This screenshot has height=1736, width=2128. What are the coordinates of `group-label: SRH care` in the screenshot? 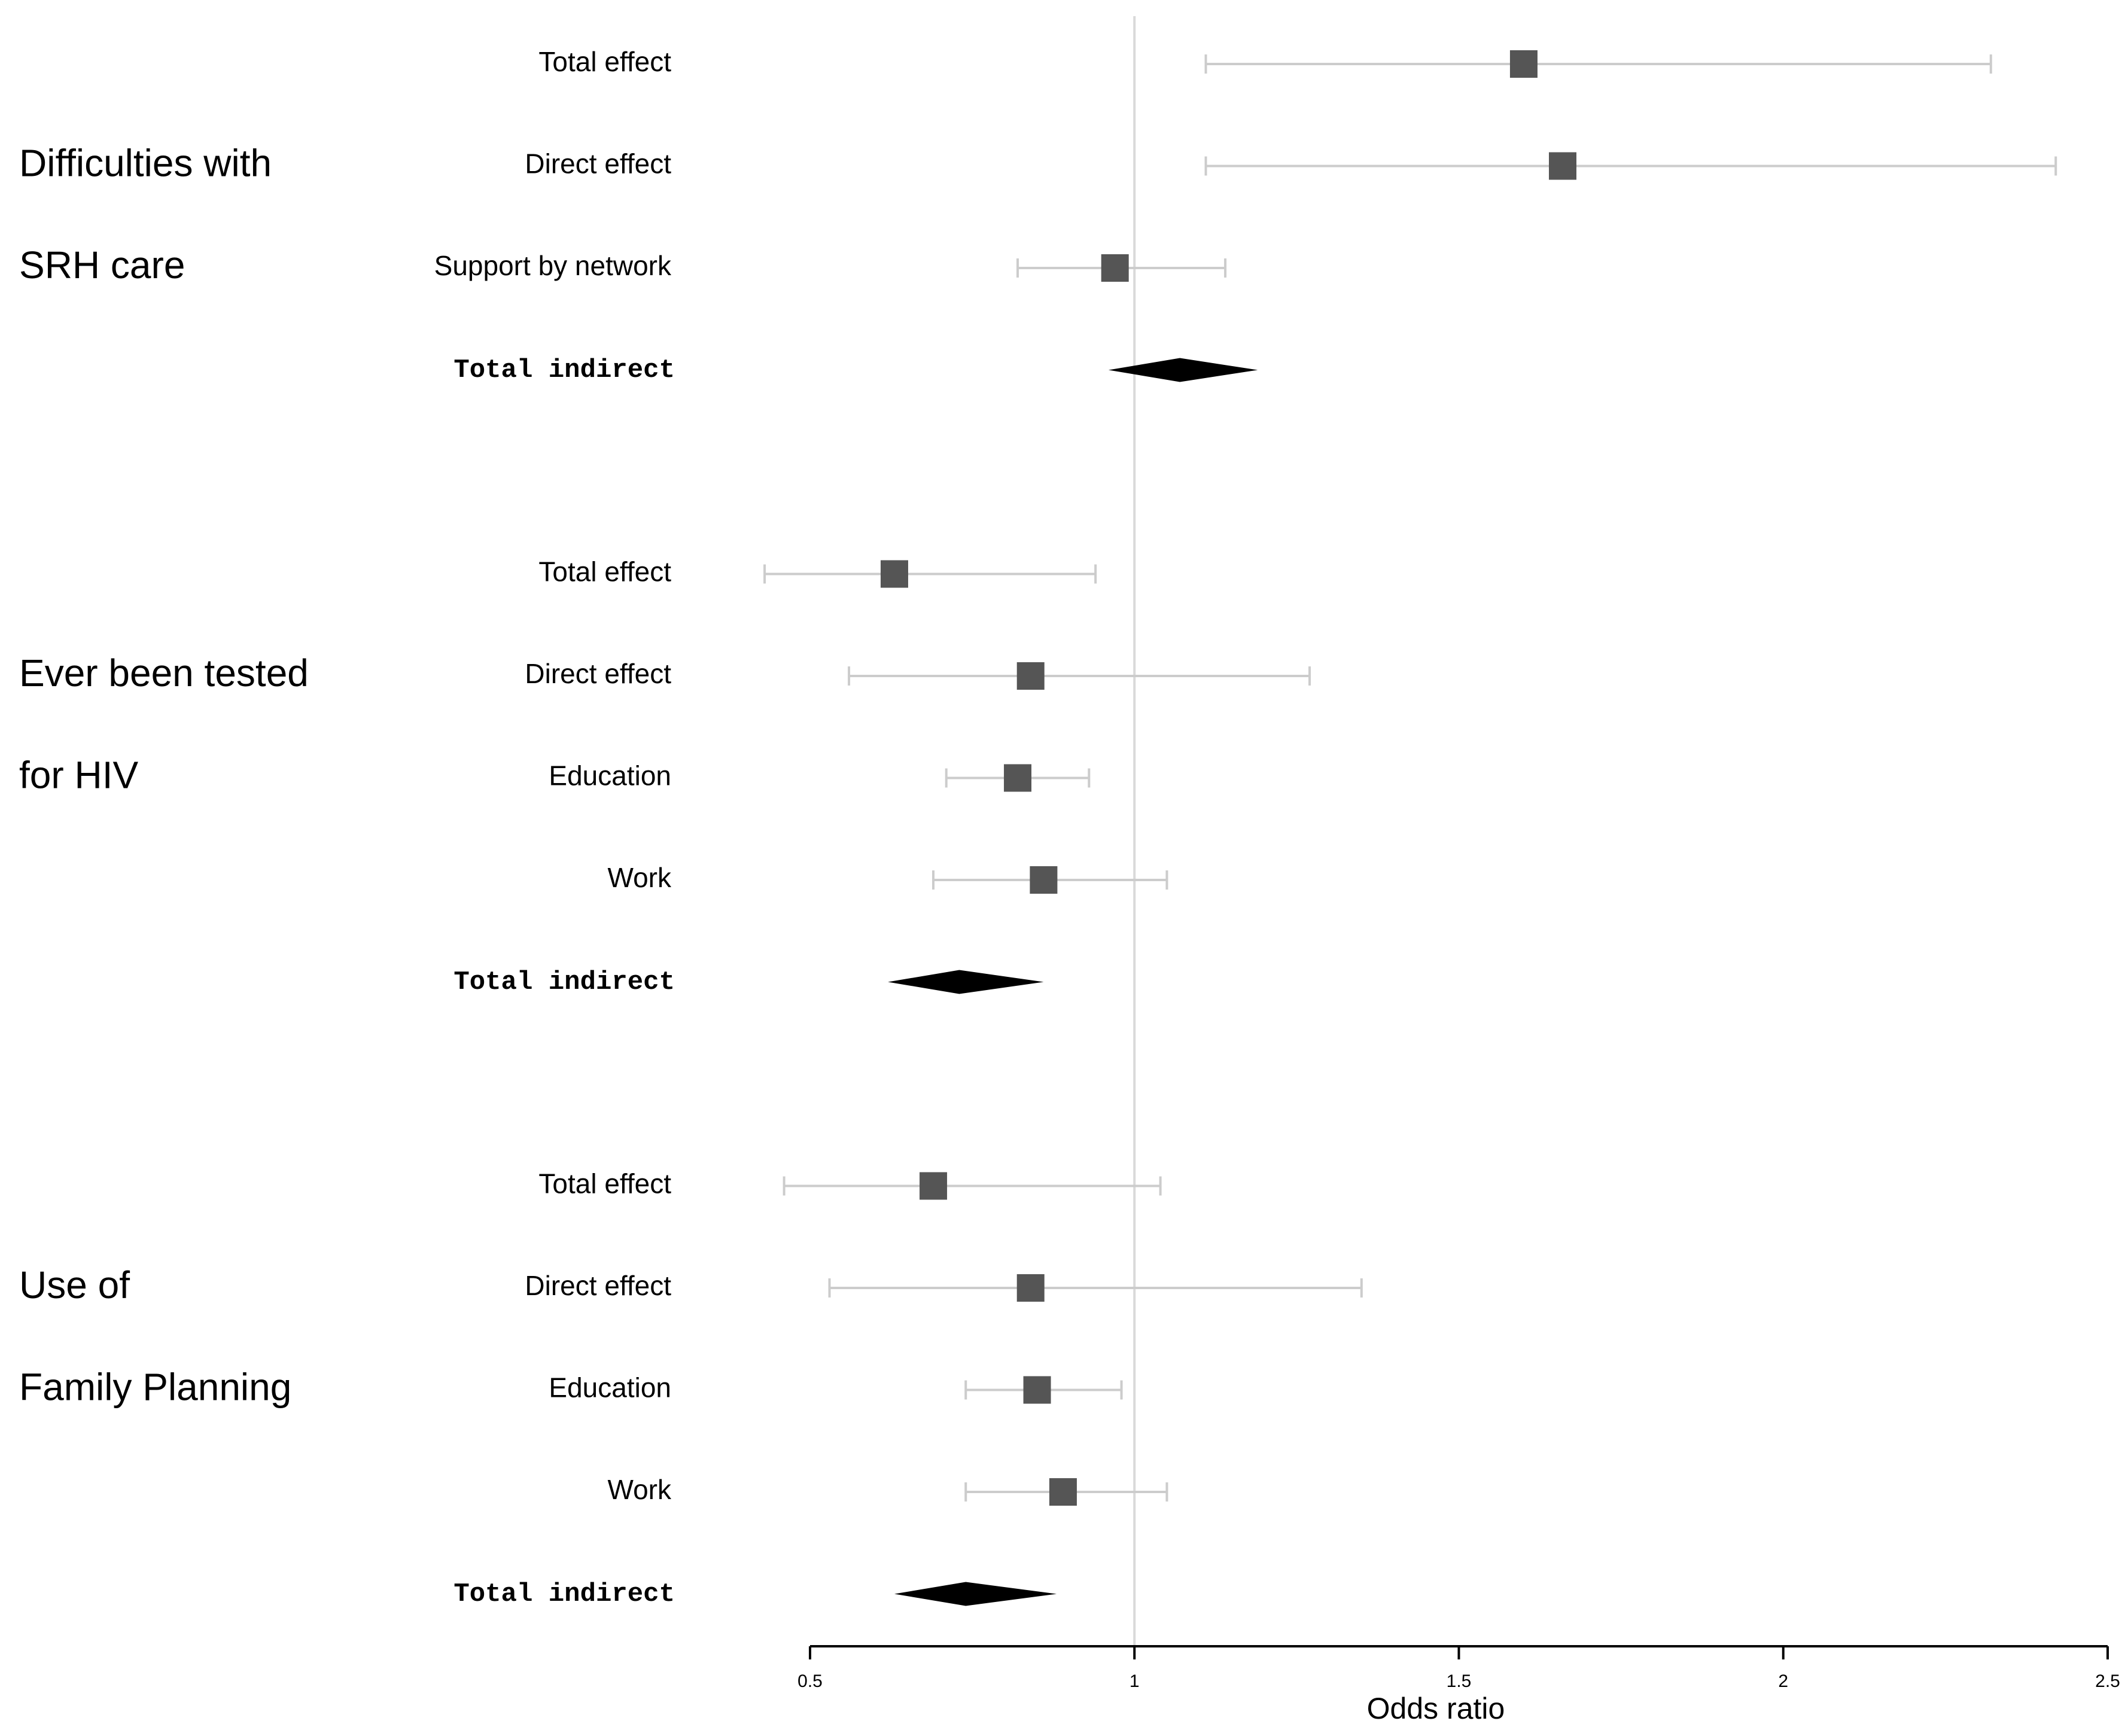 It's located at (102, 265).